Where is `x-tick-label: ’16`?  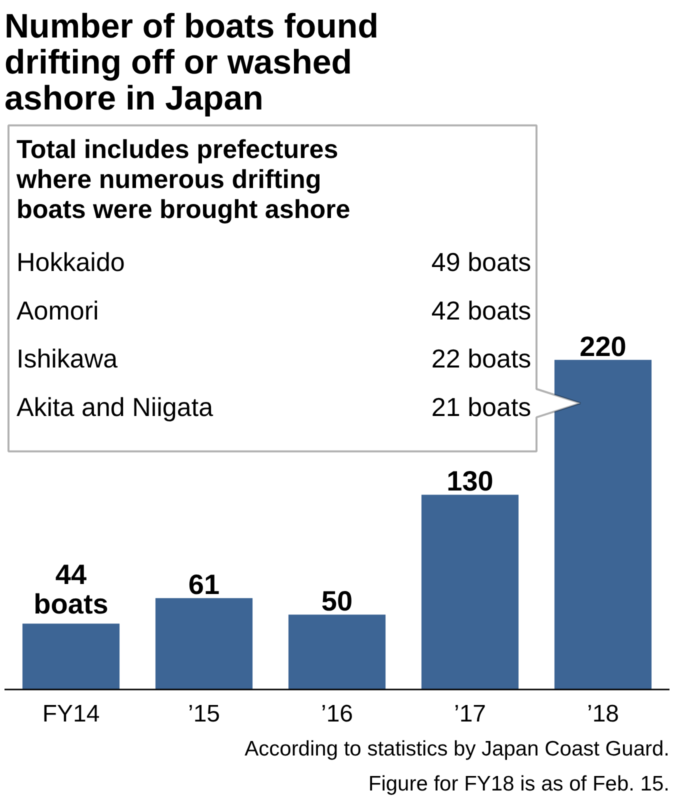
x-tick-label: ’16 is located at coordinates (337, 714).